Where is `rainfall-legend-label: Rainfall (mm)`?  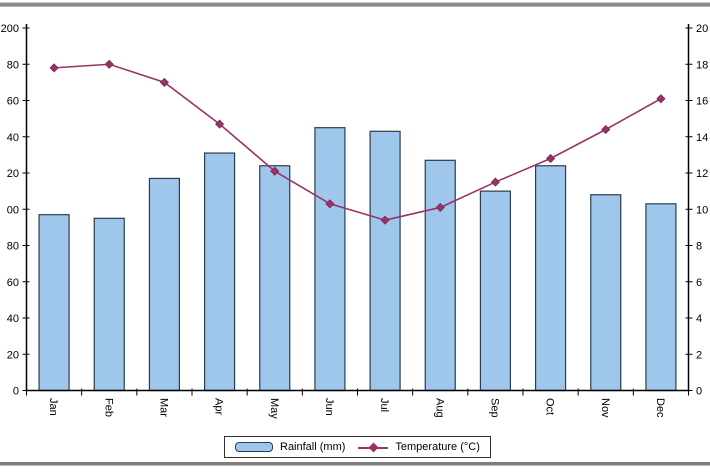 rainfall-legend-label: Rainfall (mm) is located at coordinates (313, 446).